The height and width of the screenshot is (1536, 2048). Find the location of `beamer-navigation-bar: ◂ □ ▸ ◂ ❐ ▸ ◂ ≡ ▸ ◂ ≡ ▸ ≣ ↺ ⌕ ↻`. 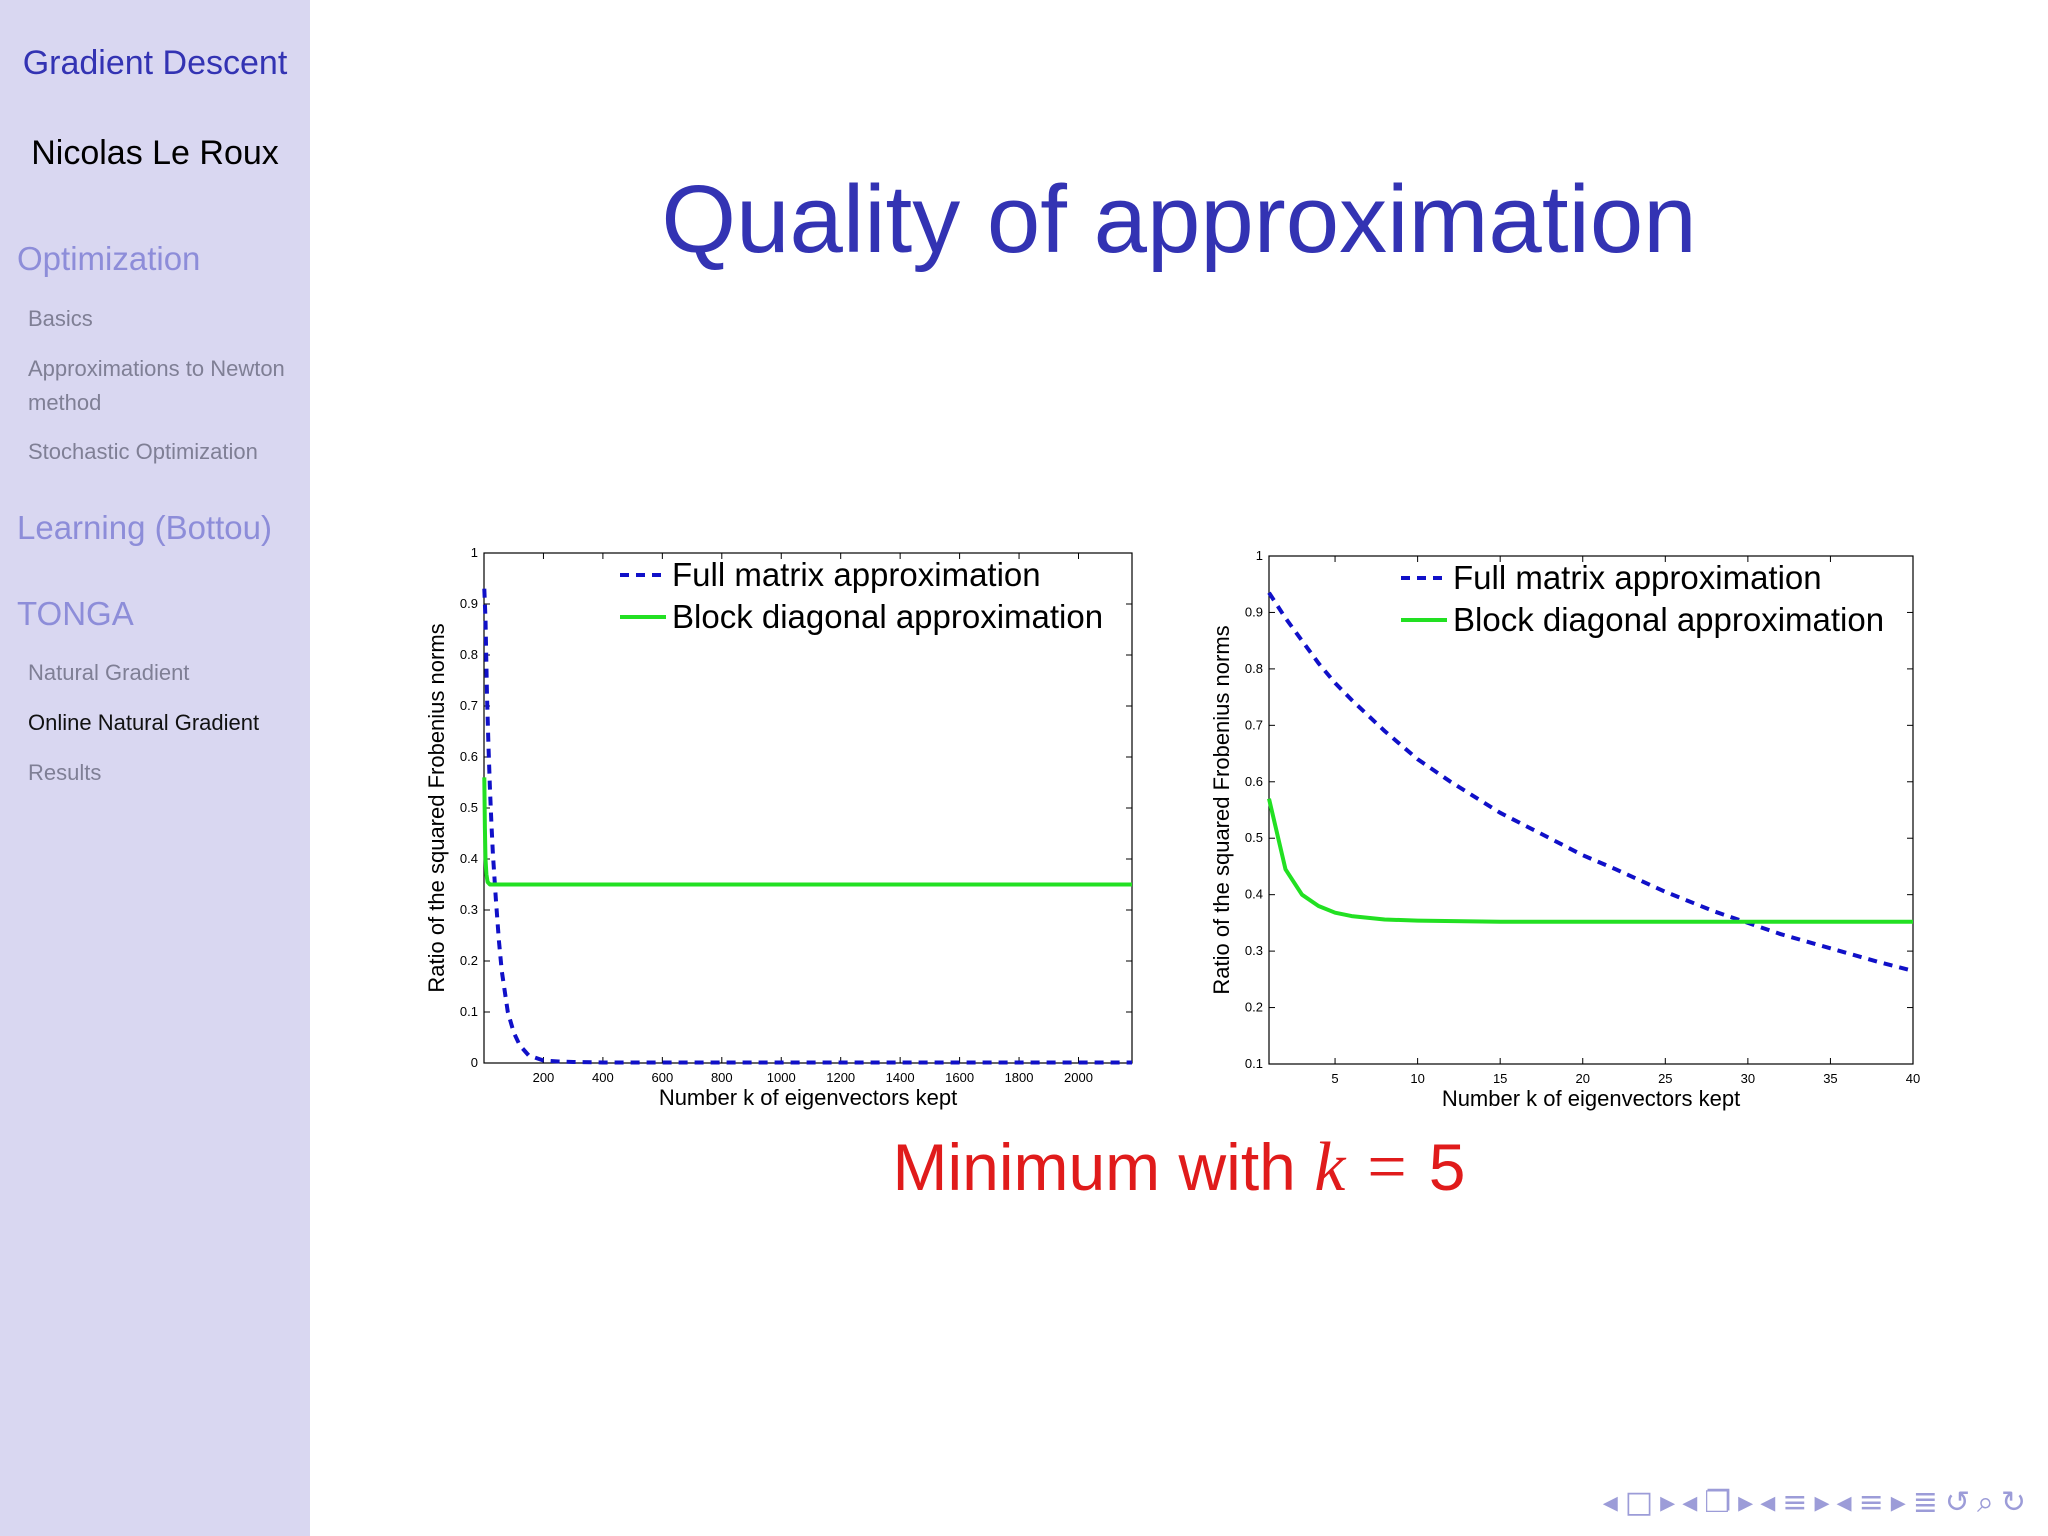

beamer-navigation-bar: ◂ □ ▸ ◂ ❐ ▸ ◂ ≡ ▸ ◂ ≡ ▸ ≣ ↺ ⌕ ↻ is located at coordinates (1814, 1502).